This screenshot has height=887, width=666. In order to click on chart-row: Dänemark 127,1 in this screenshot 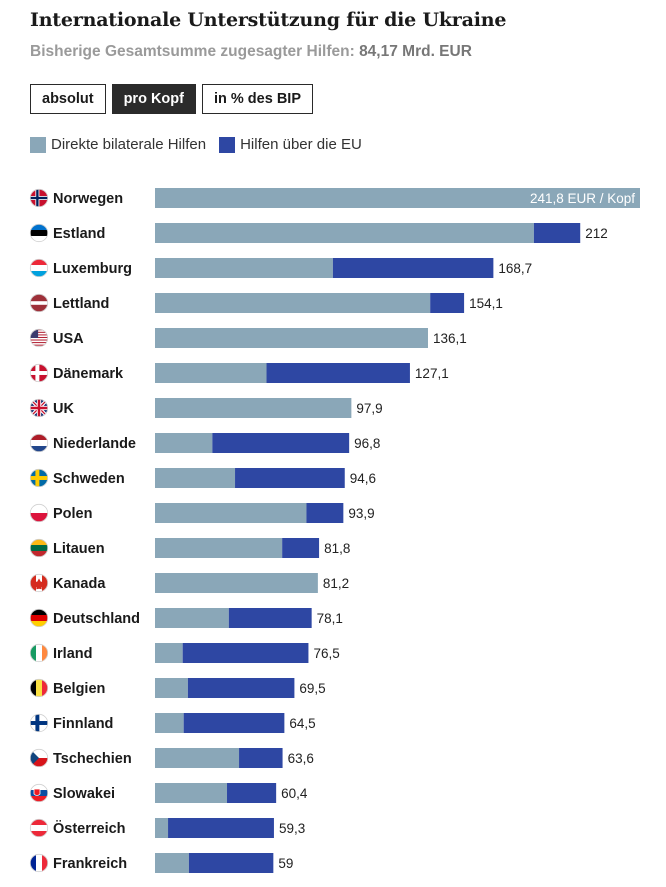, I will do `click(239, 373)`.